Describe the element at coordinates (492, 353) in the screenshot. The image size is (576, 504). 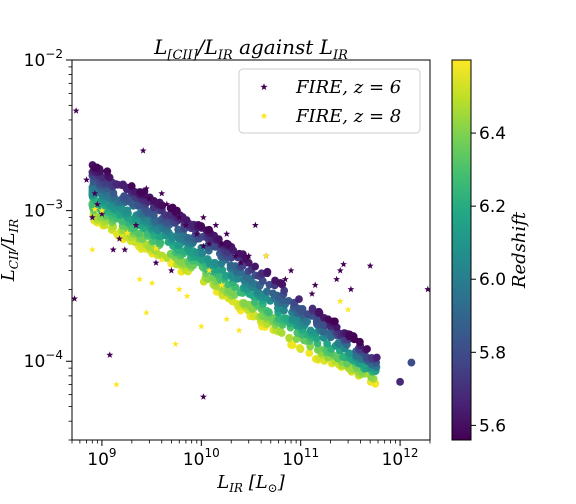
I see `colorbar-tick-label: 5.8` at that location.